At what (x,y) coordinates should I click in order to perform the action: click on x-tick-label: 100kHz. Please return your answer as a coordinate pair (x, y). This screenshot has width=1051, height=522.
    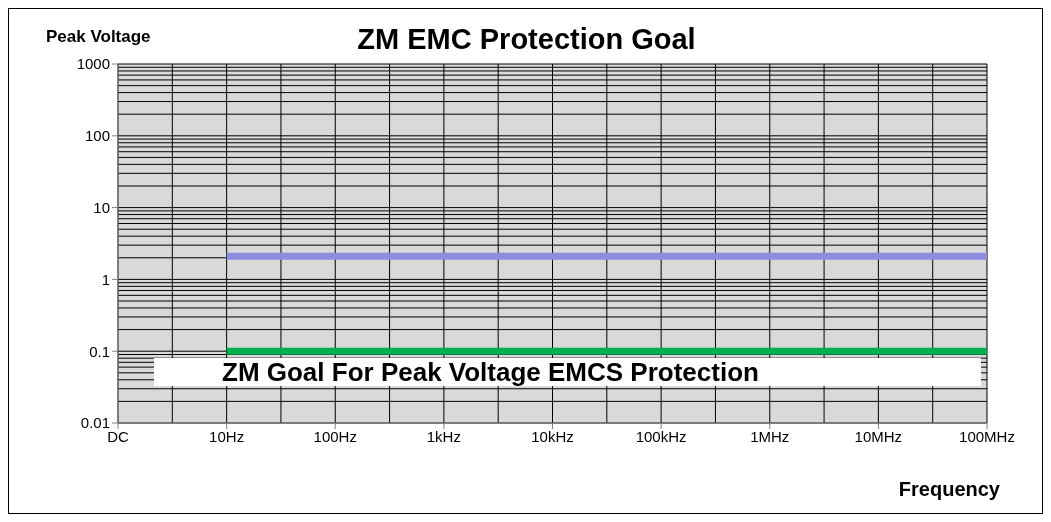
    Looking at the image, I should click on (661, 436).